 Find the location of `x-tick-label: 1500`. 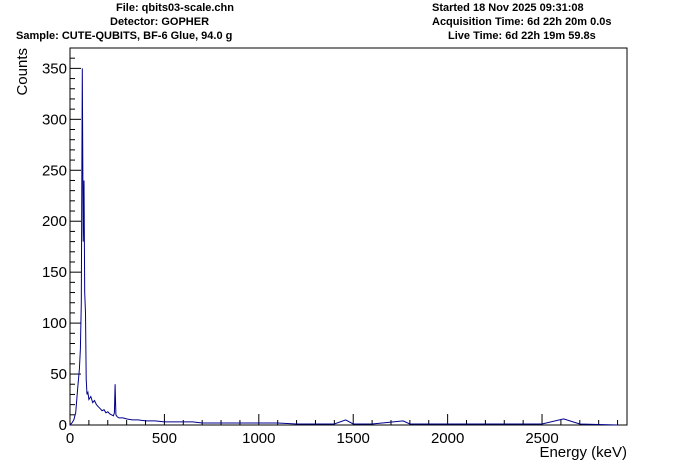

x-tick-label: 1500 is located at coordinates (353, 438).